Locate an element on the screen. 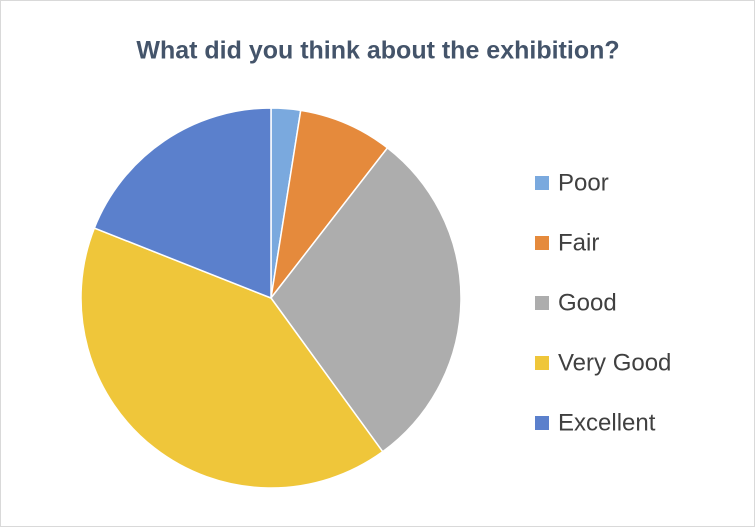 This screenshot has width=755, height=527. chart-title: What did you think about the exhibition? is located at coordinates (377, 51).